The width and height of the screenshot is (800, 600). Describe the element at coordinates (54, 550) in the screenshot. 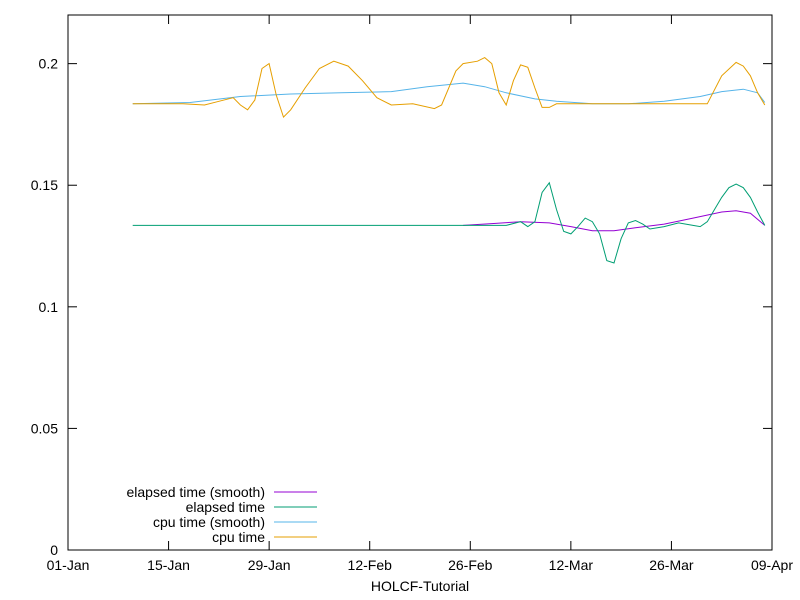

I see `y-tick-label: 0` at that location.